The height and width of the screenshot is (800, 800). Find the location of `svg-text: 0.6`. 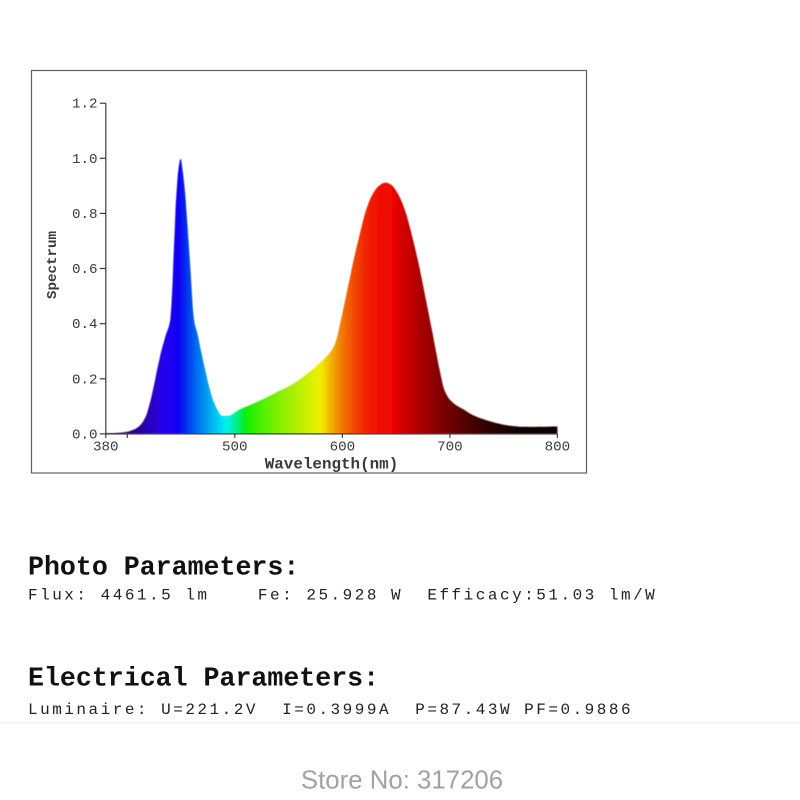

svg-text: 0.6 is located at coordinates (85, 270).